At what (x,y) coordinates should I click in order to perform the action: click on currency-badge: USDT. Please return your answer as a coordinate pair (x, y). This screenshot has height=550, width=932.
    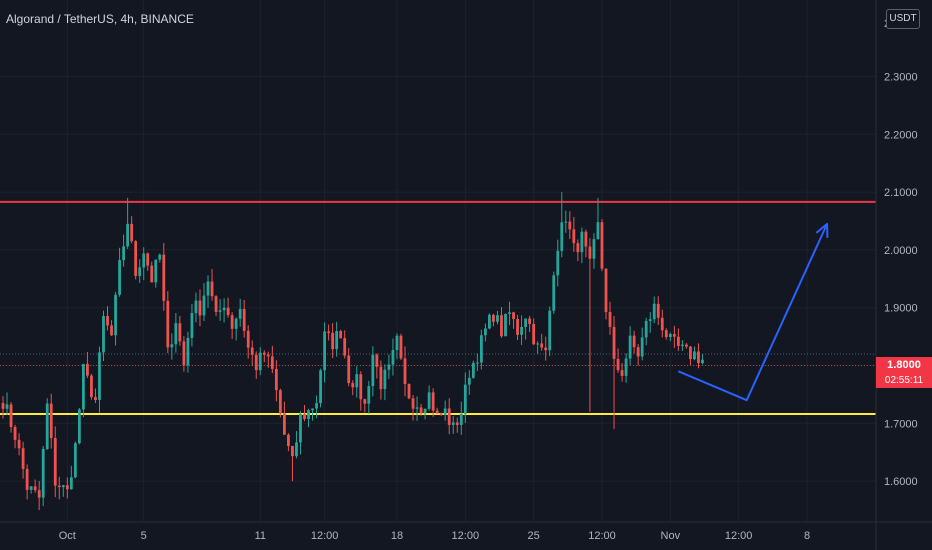
    Looking at the image, I should click on (903, 19).